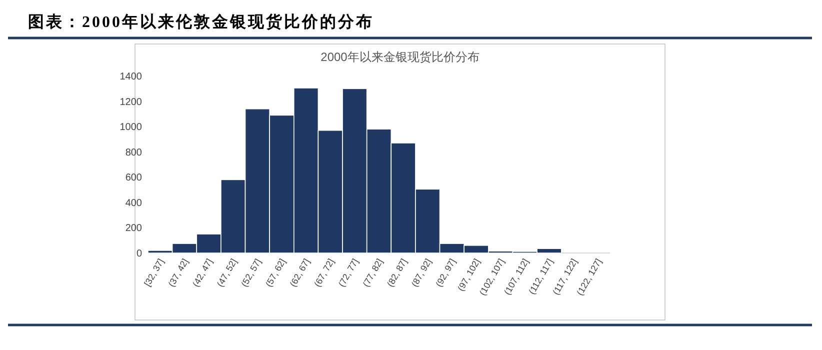 This screenshot has width=822, height=350. Describe the element at coordinates (133, 152) in the screenshot. I see `y-tick-label: 800` at that location.